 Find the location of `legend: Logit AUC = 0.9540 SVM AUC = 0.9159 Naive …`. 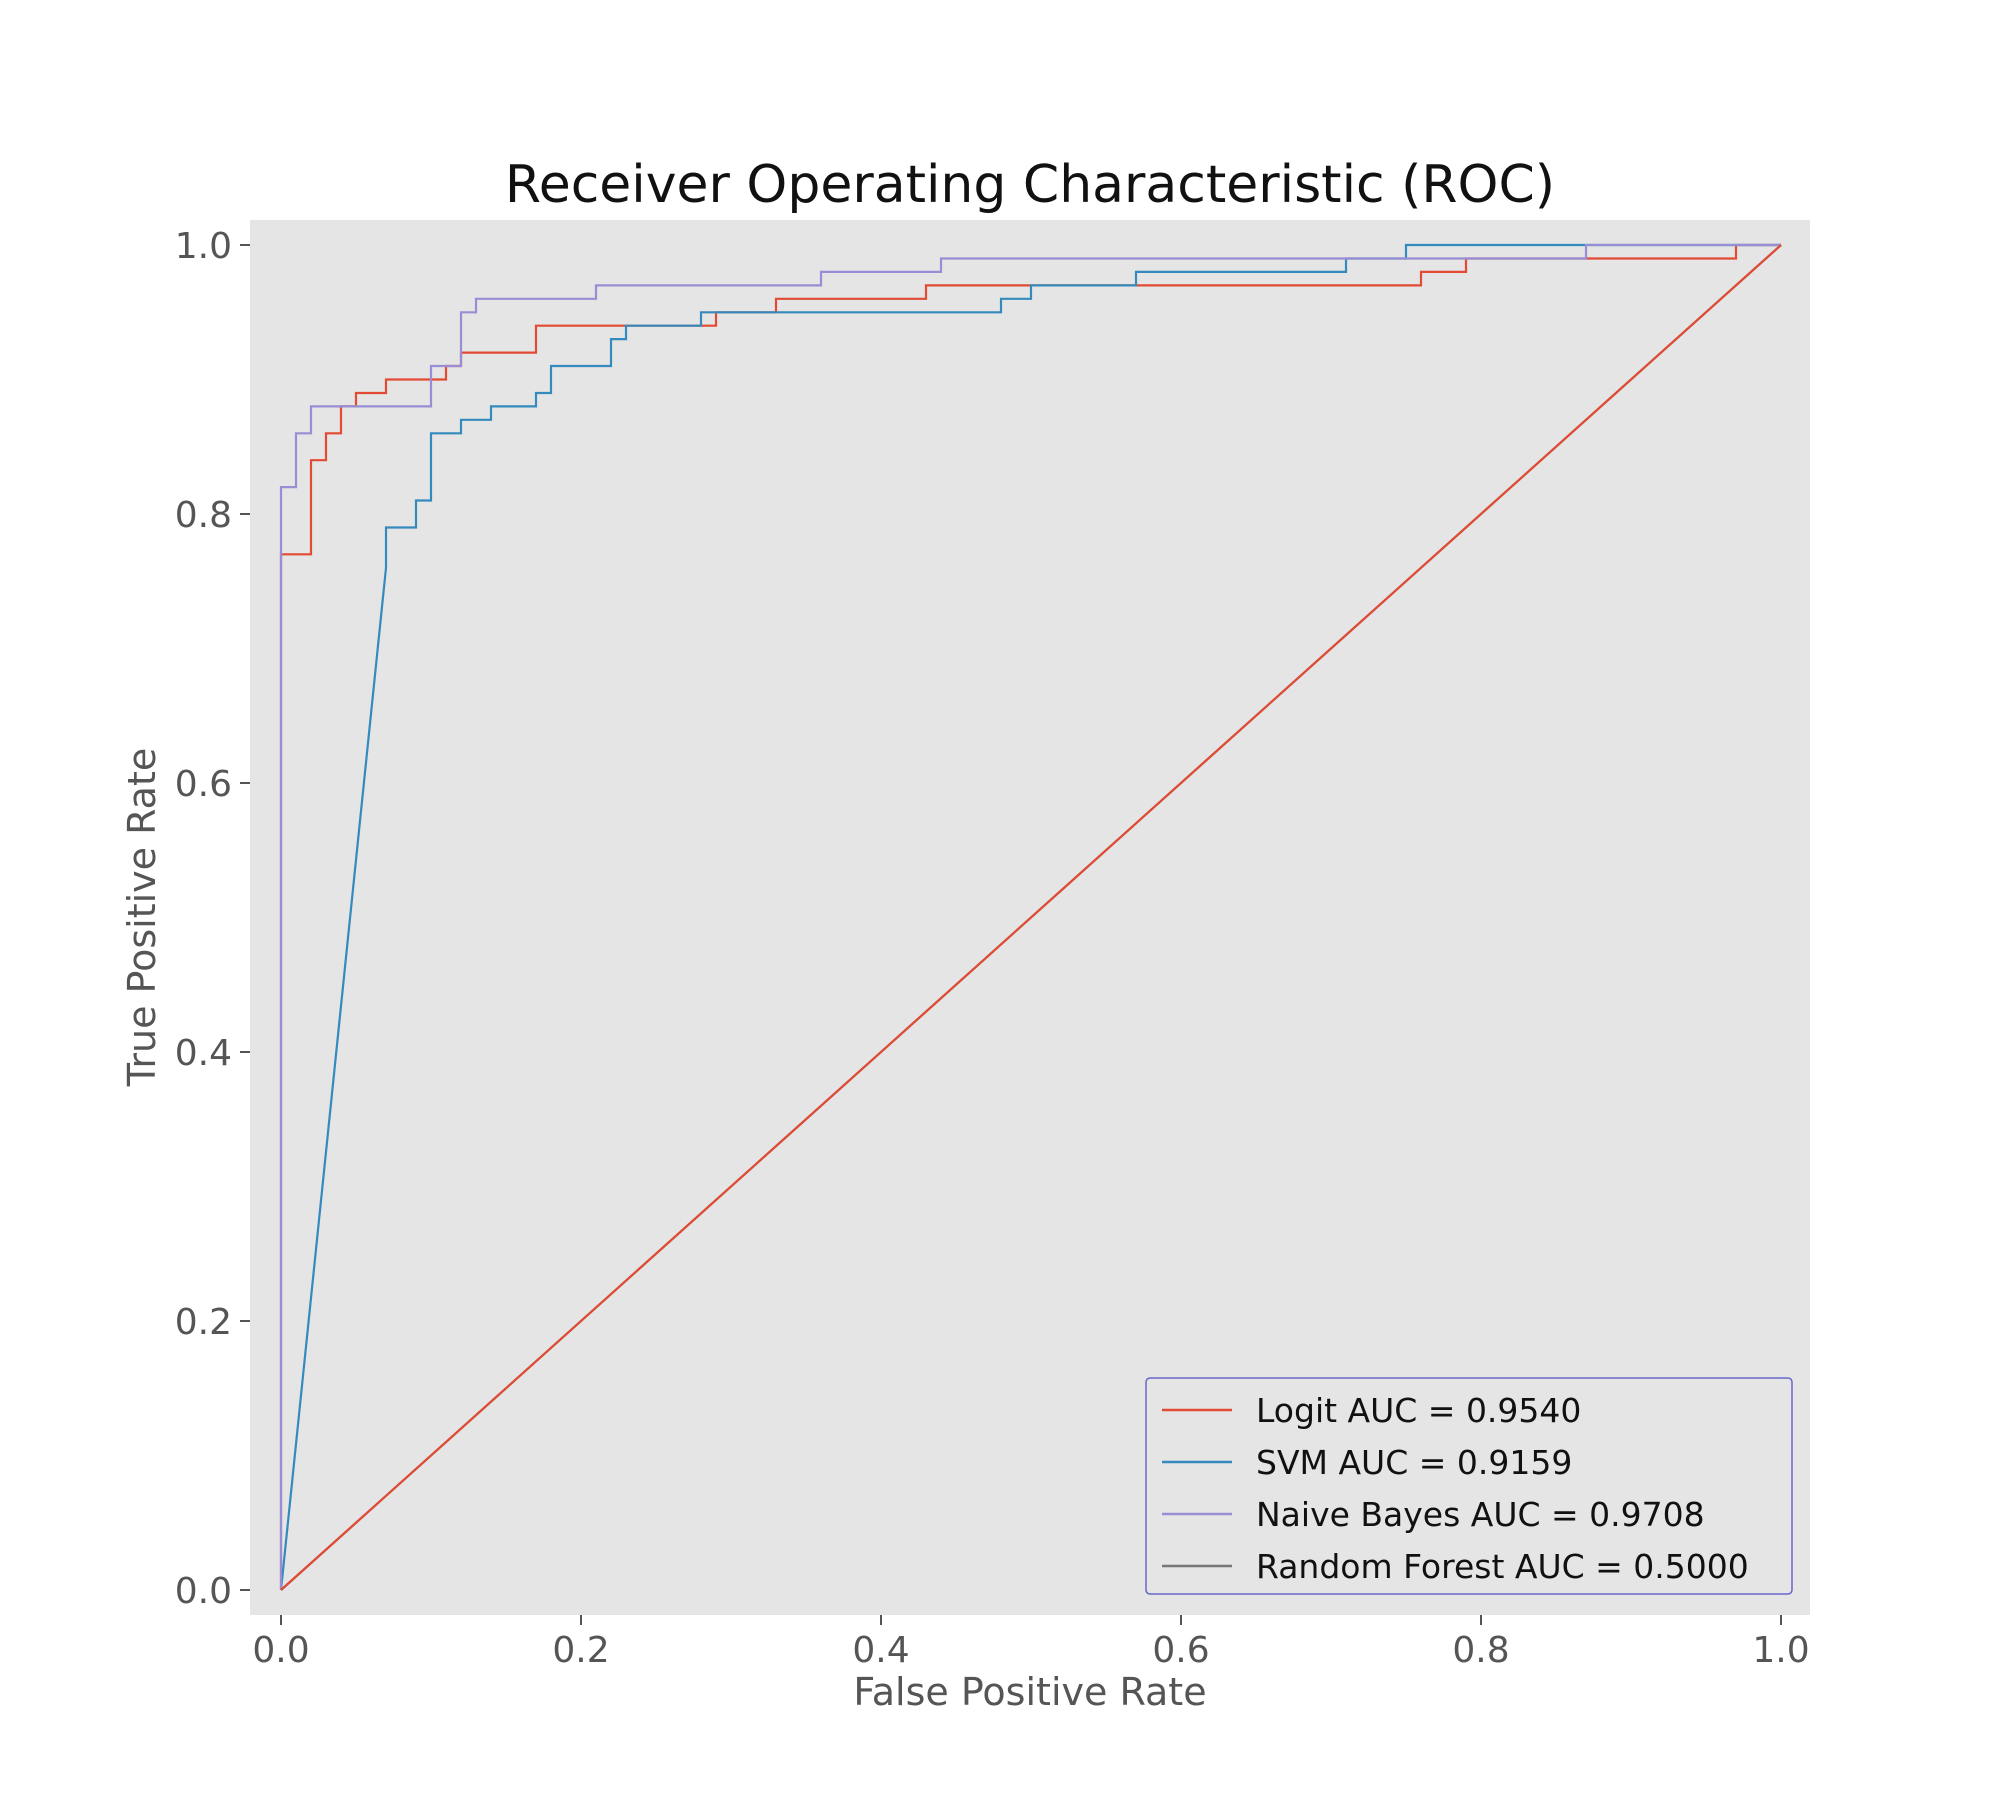

legend: Logit AUC = 0.9540 SVM AUC = 0.9159 Naive … is located at coordinates (1469, 1486).